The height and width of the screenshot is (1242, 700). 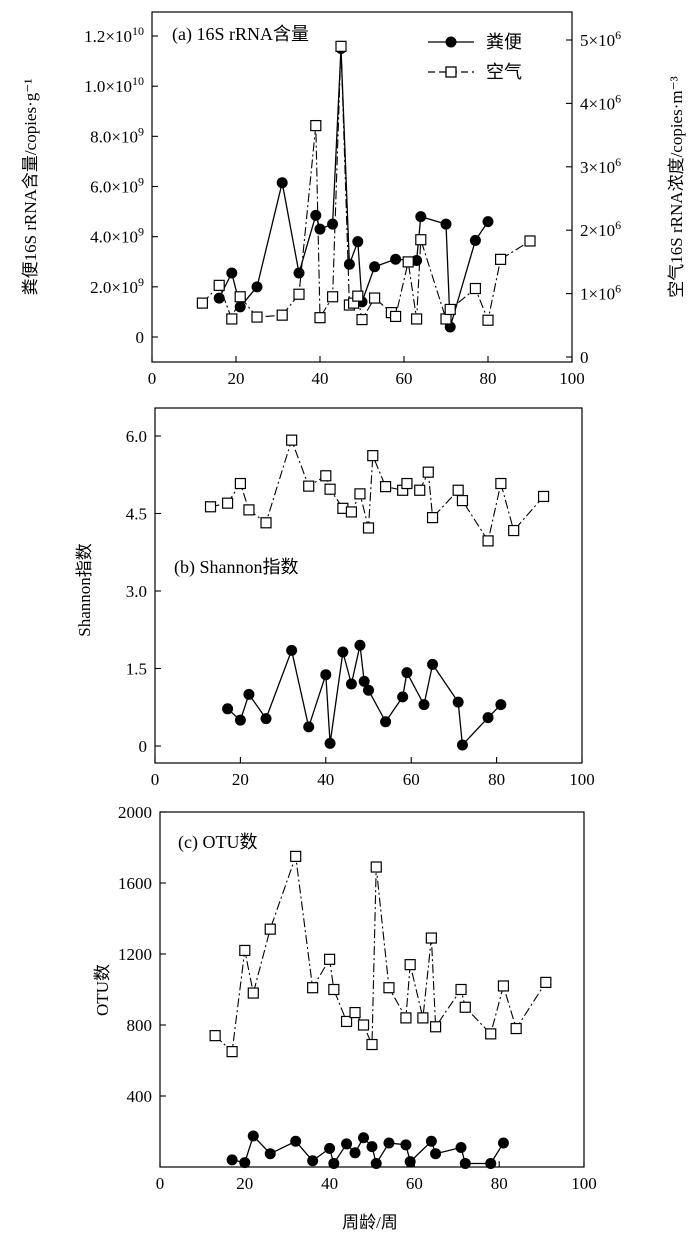 What do you see at coordinates (600, 39) in the screenshot?
I see `y2-tick-label: 5×10⁶` at bounding box center [600, 39].